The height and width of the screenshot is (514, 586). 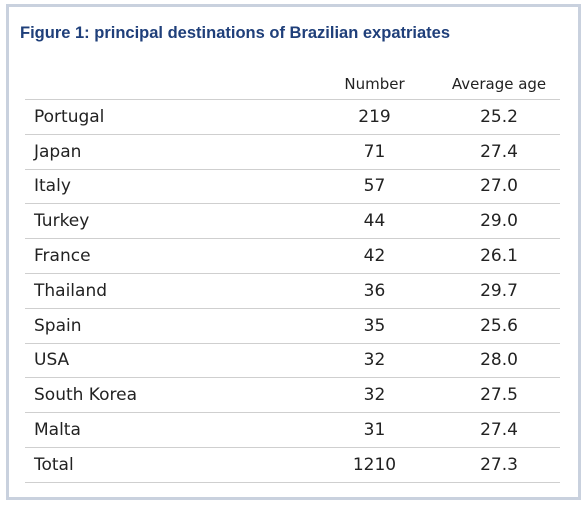 What do you see at coordinates (374, 430) in the screenshot?
I see `number-cell: 31` at bounding box center [374, 430].